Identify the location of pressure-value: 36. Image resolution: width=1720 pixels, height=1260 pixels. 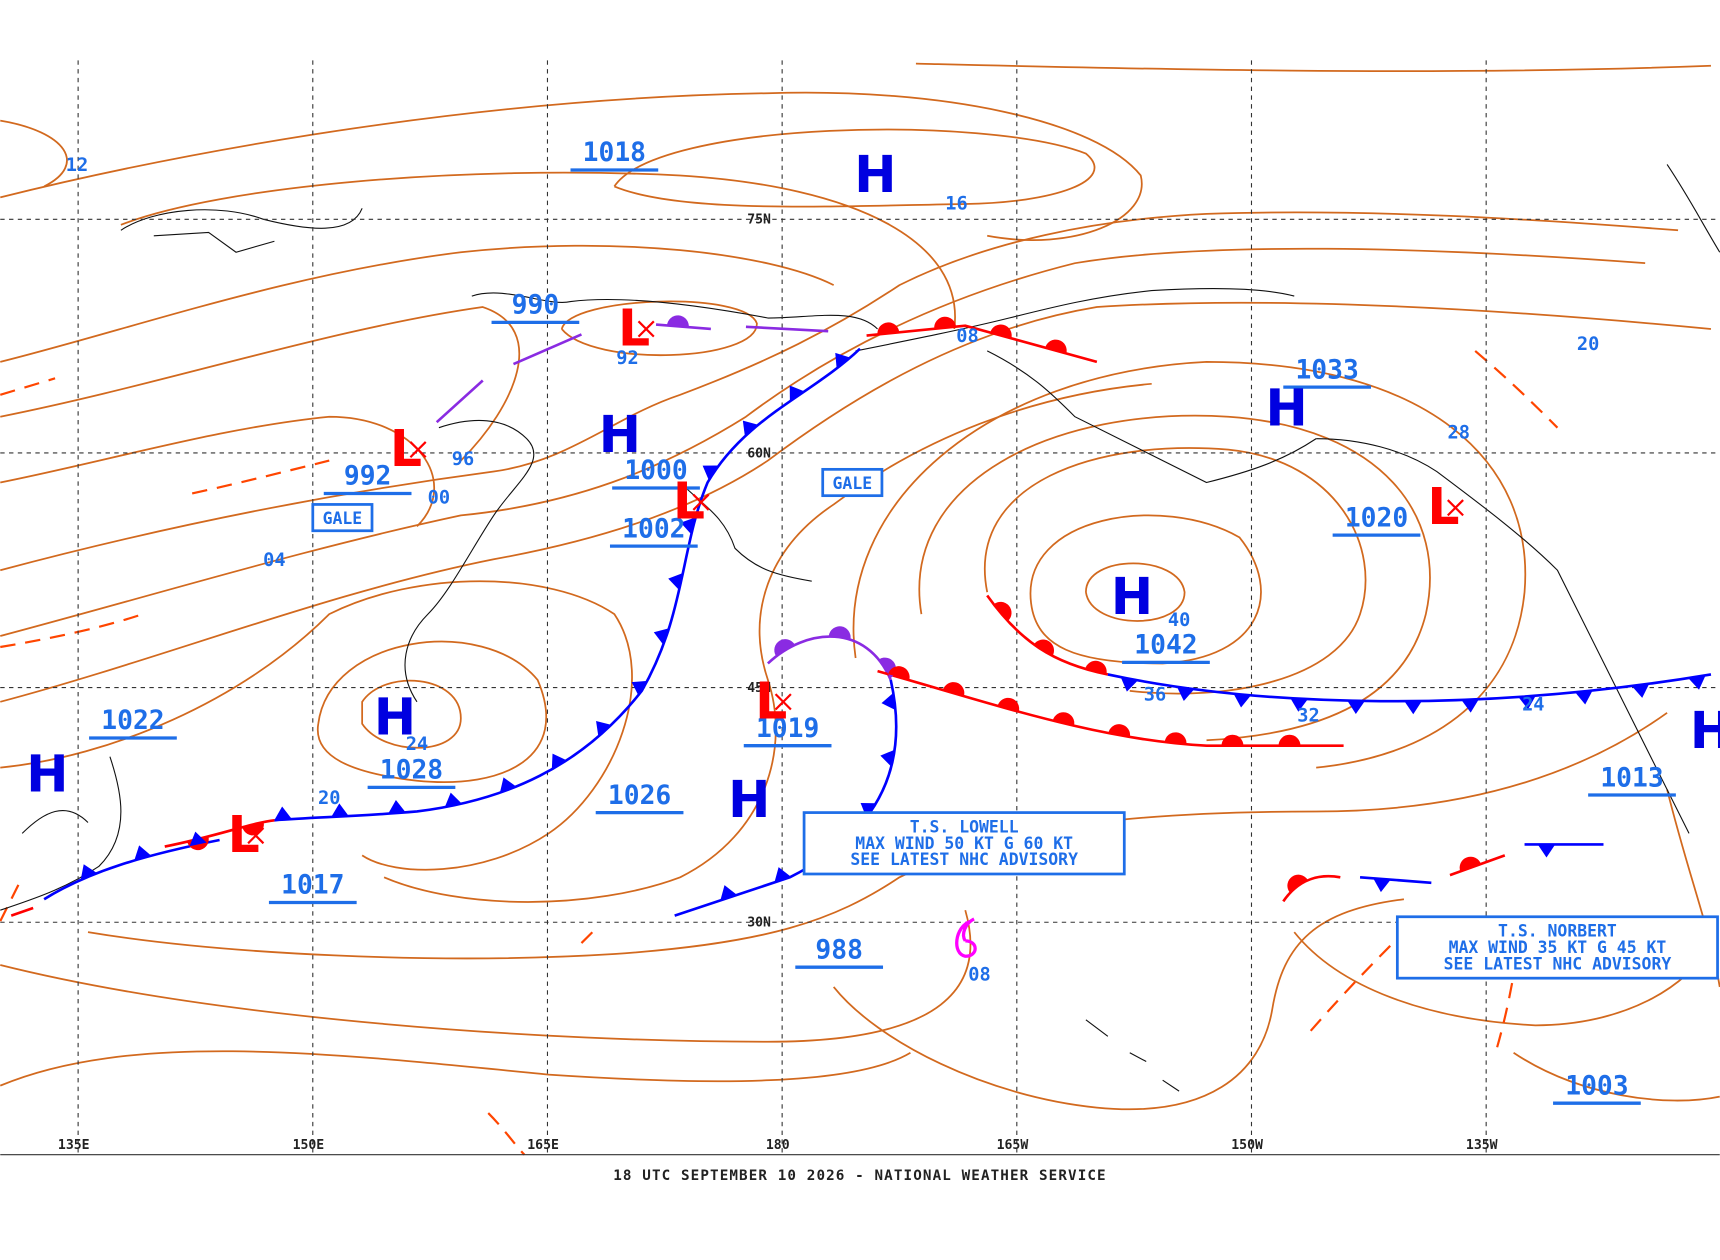
(1155, 695).